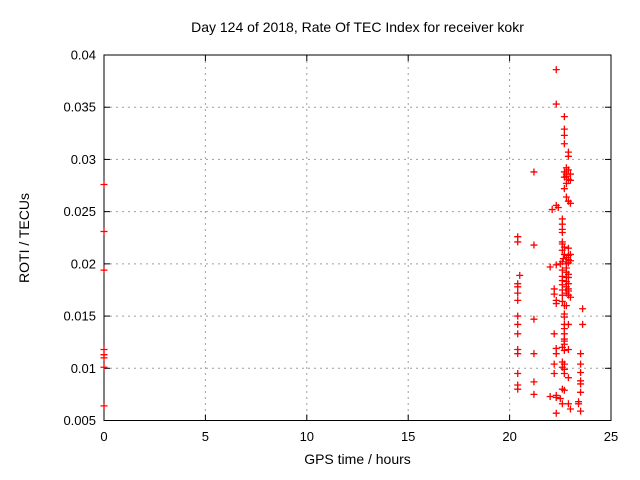  I want to click on x-axis-label: GPS time / hours, so click(357, 459).